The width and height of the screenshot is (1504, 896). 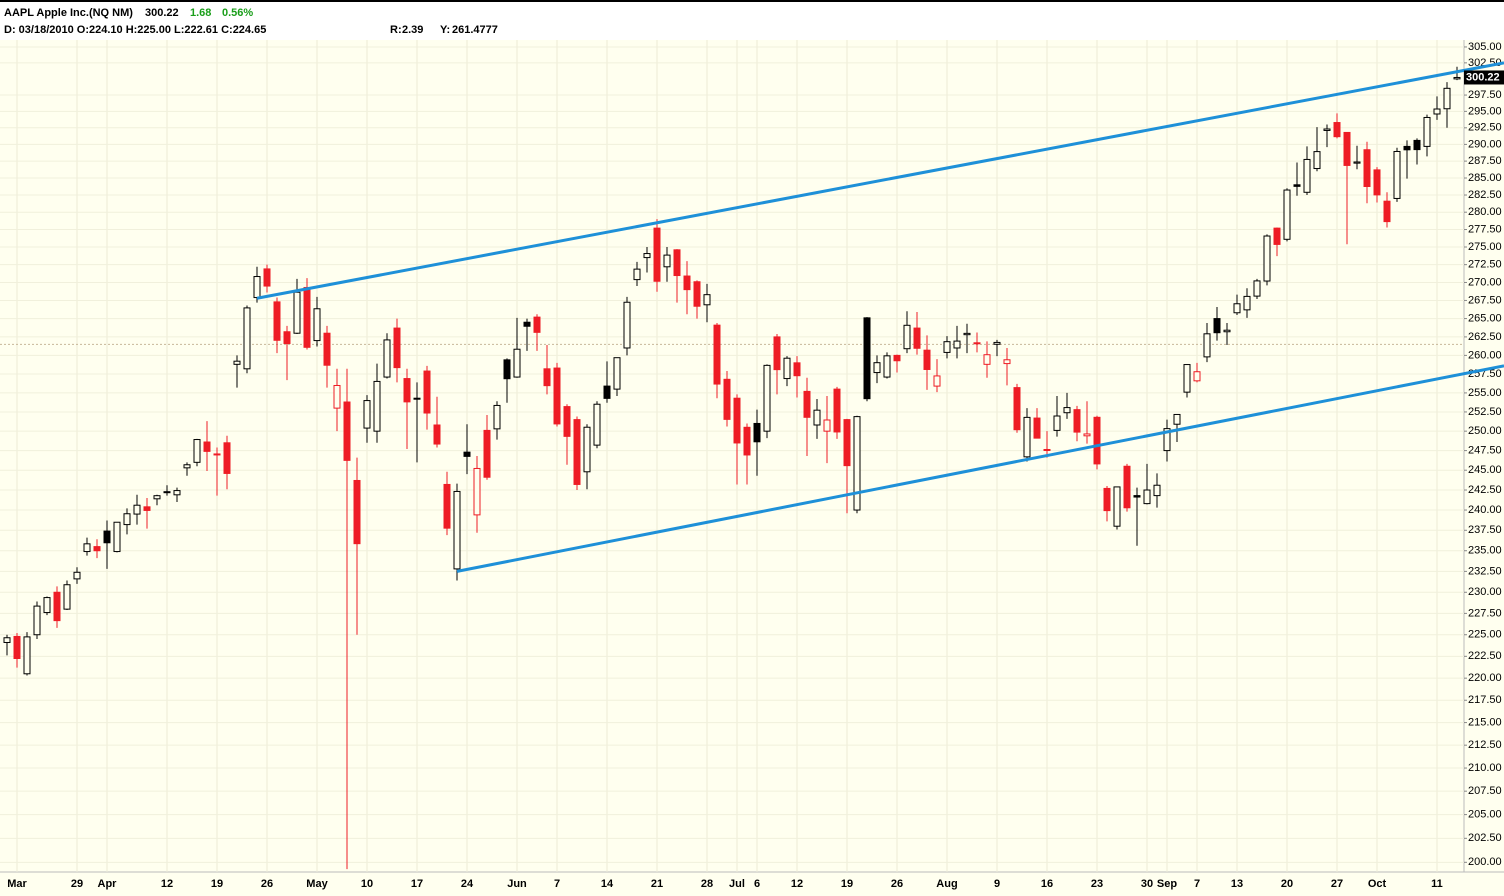 What do you see at coordinates (752, 20) in the screenshot?
I see `header-band` at bounding box center [752, 20].